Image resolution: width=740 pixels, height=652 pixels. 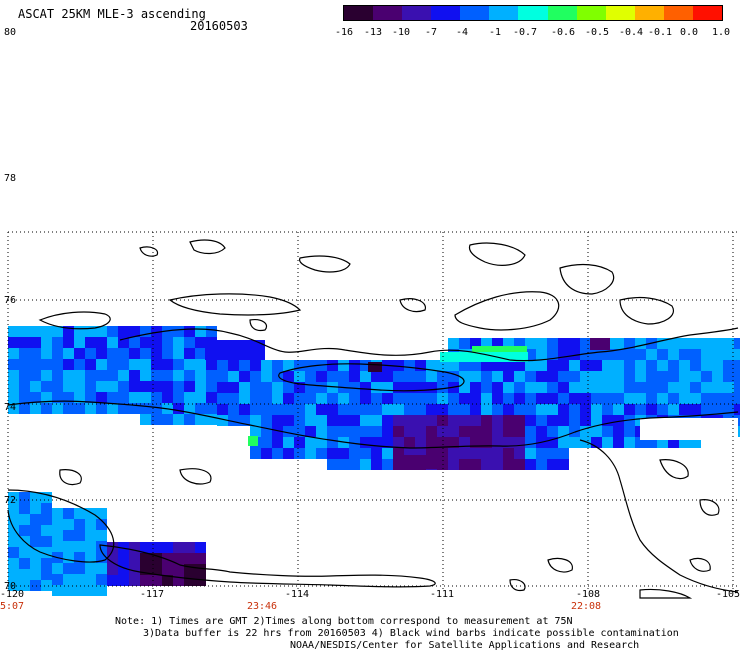 What do you see at coordinates (10, 500) in the screenshot?
I see `latitude-label: 72` at bounding box center [10, 500].